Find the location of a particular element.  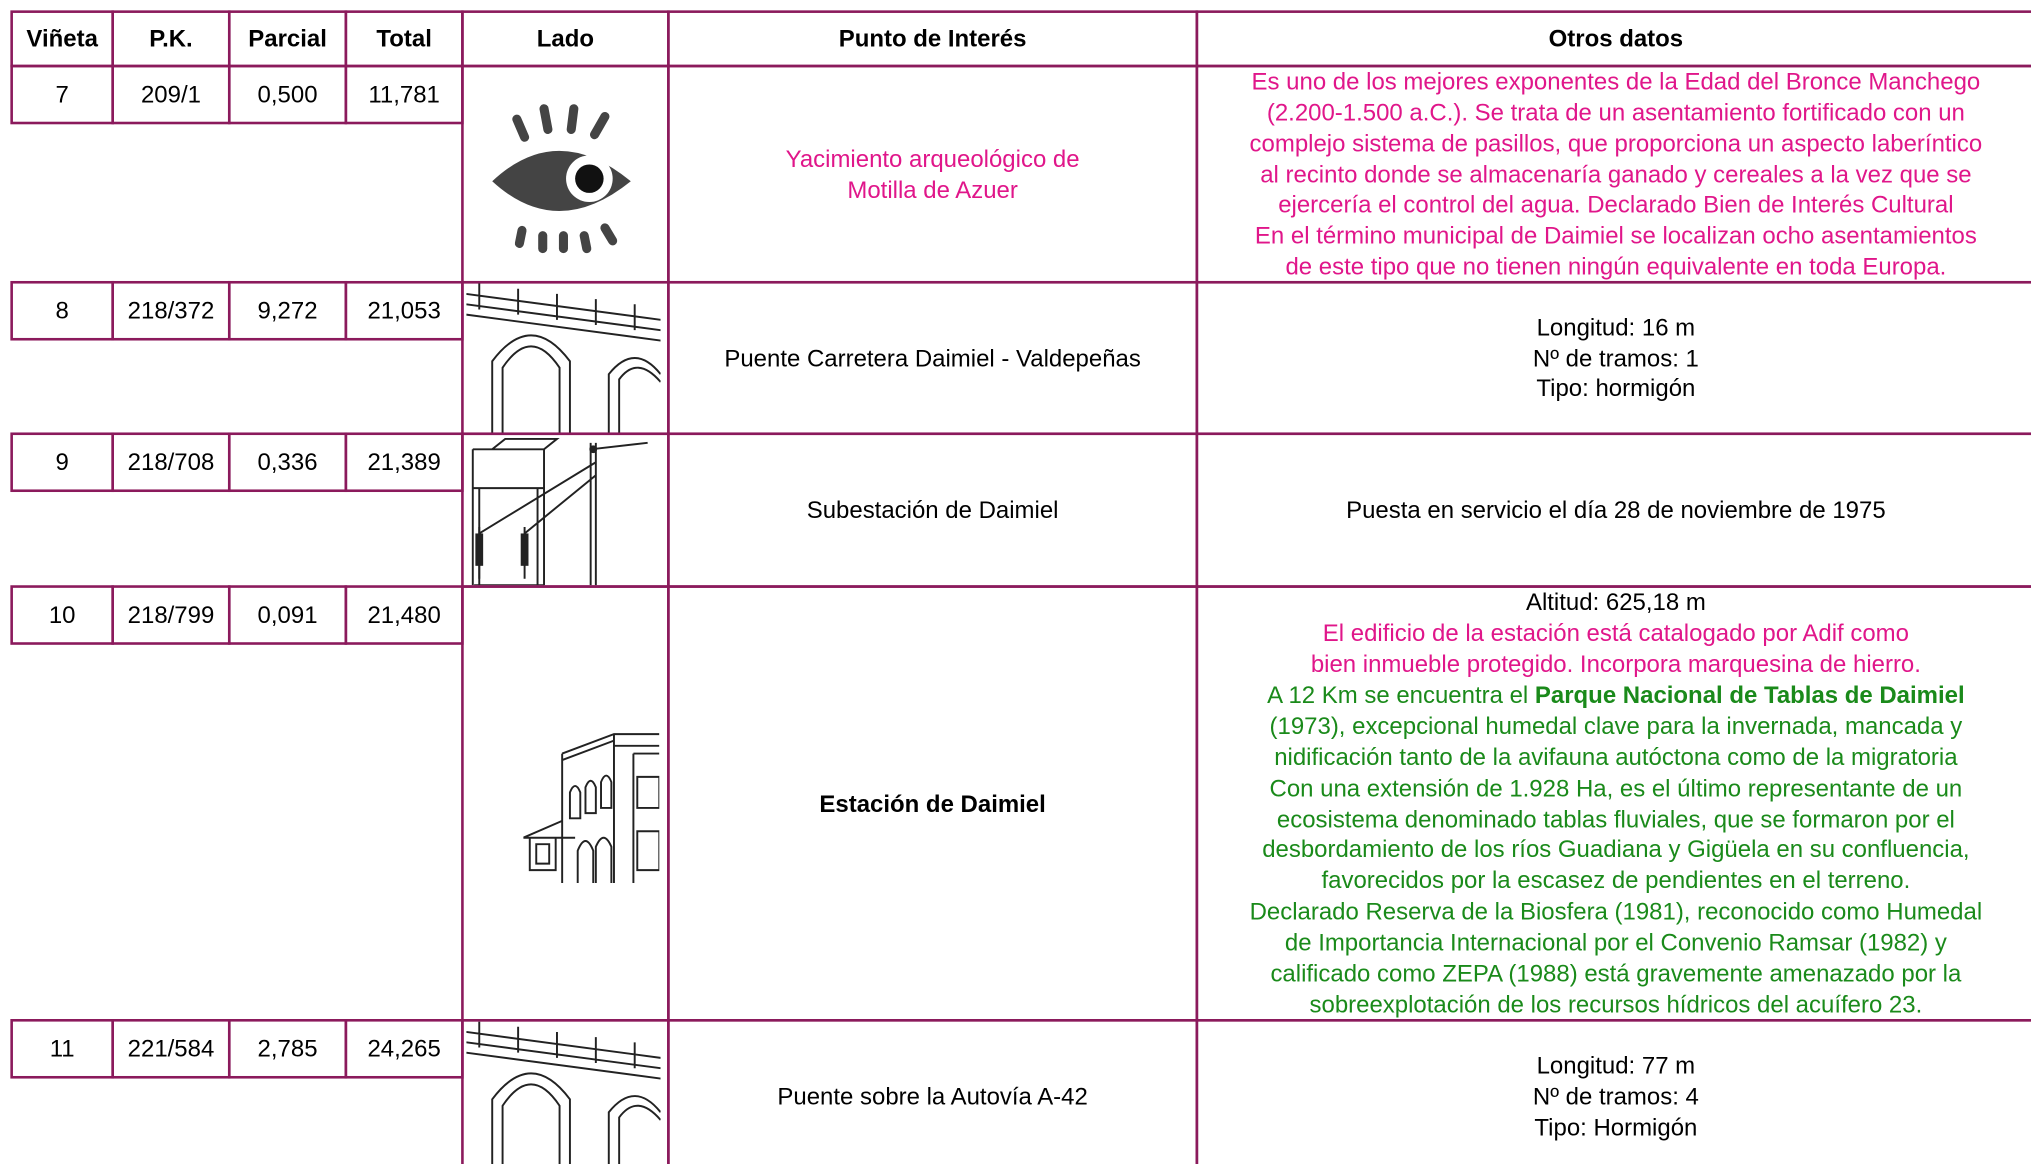

header-cell: Lado is located at coordinates (565, 39).